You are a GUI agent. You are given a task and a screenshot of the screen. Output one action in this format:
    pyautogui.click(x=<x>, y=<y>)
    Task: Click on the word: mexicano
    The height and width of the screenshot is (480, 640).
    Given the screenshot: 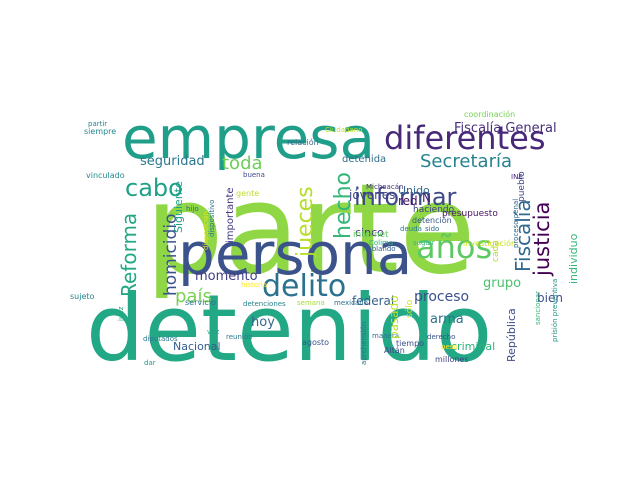 What is the action you would take?
    pyautogui.click(x=351, y=303)
    